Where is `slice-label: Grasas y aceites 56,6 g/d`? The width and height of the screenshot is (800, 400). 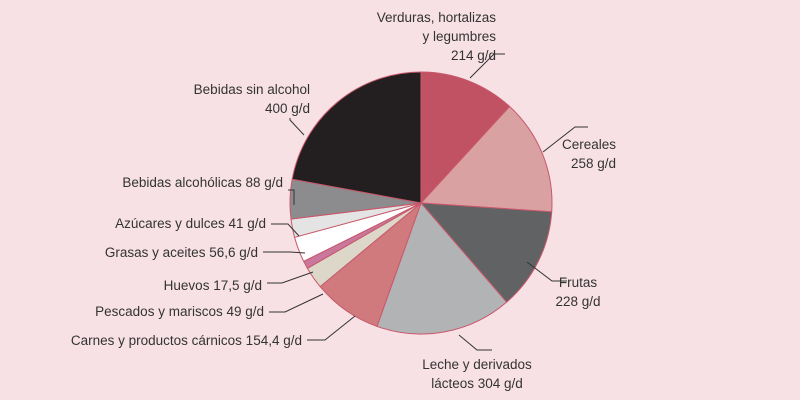
slice-label: Grasas y aceites 56,6 g/d is located at coordinates (181, 252).